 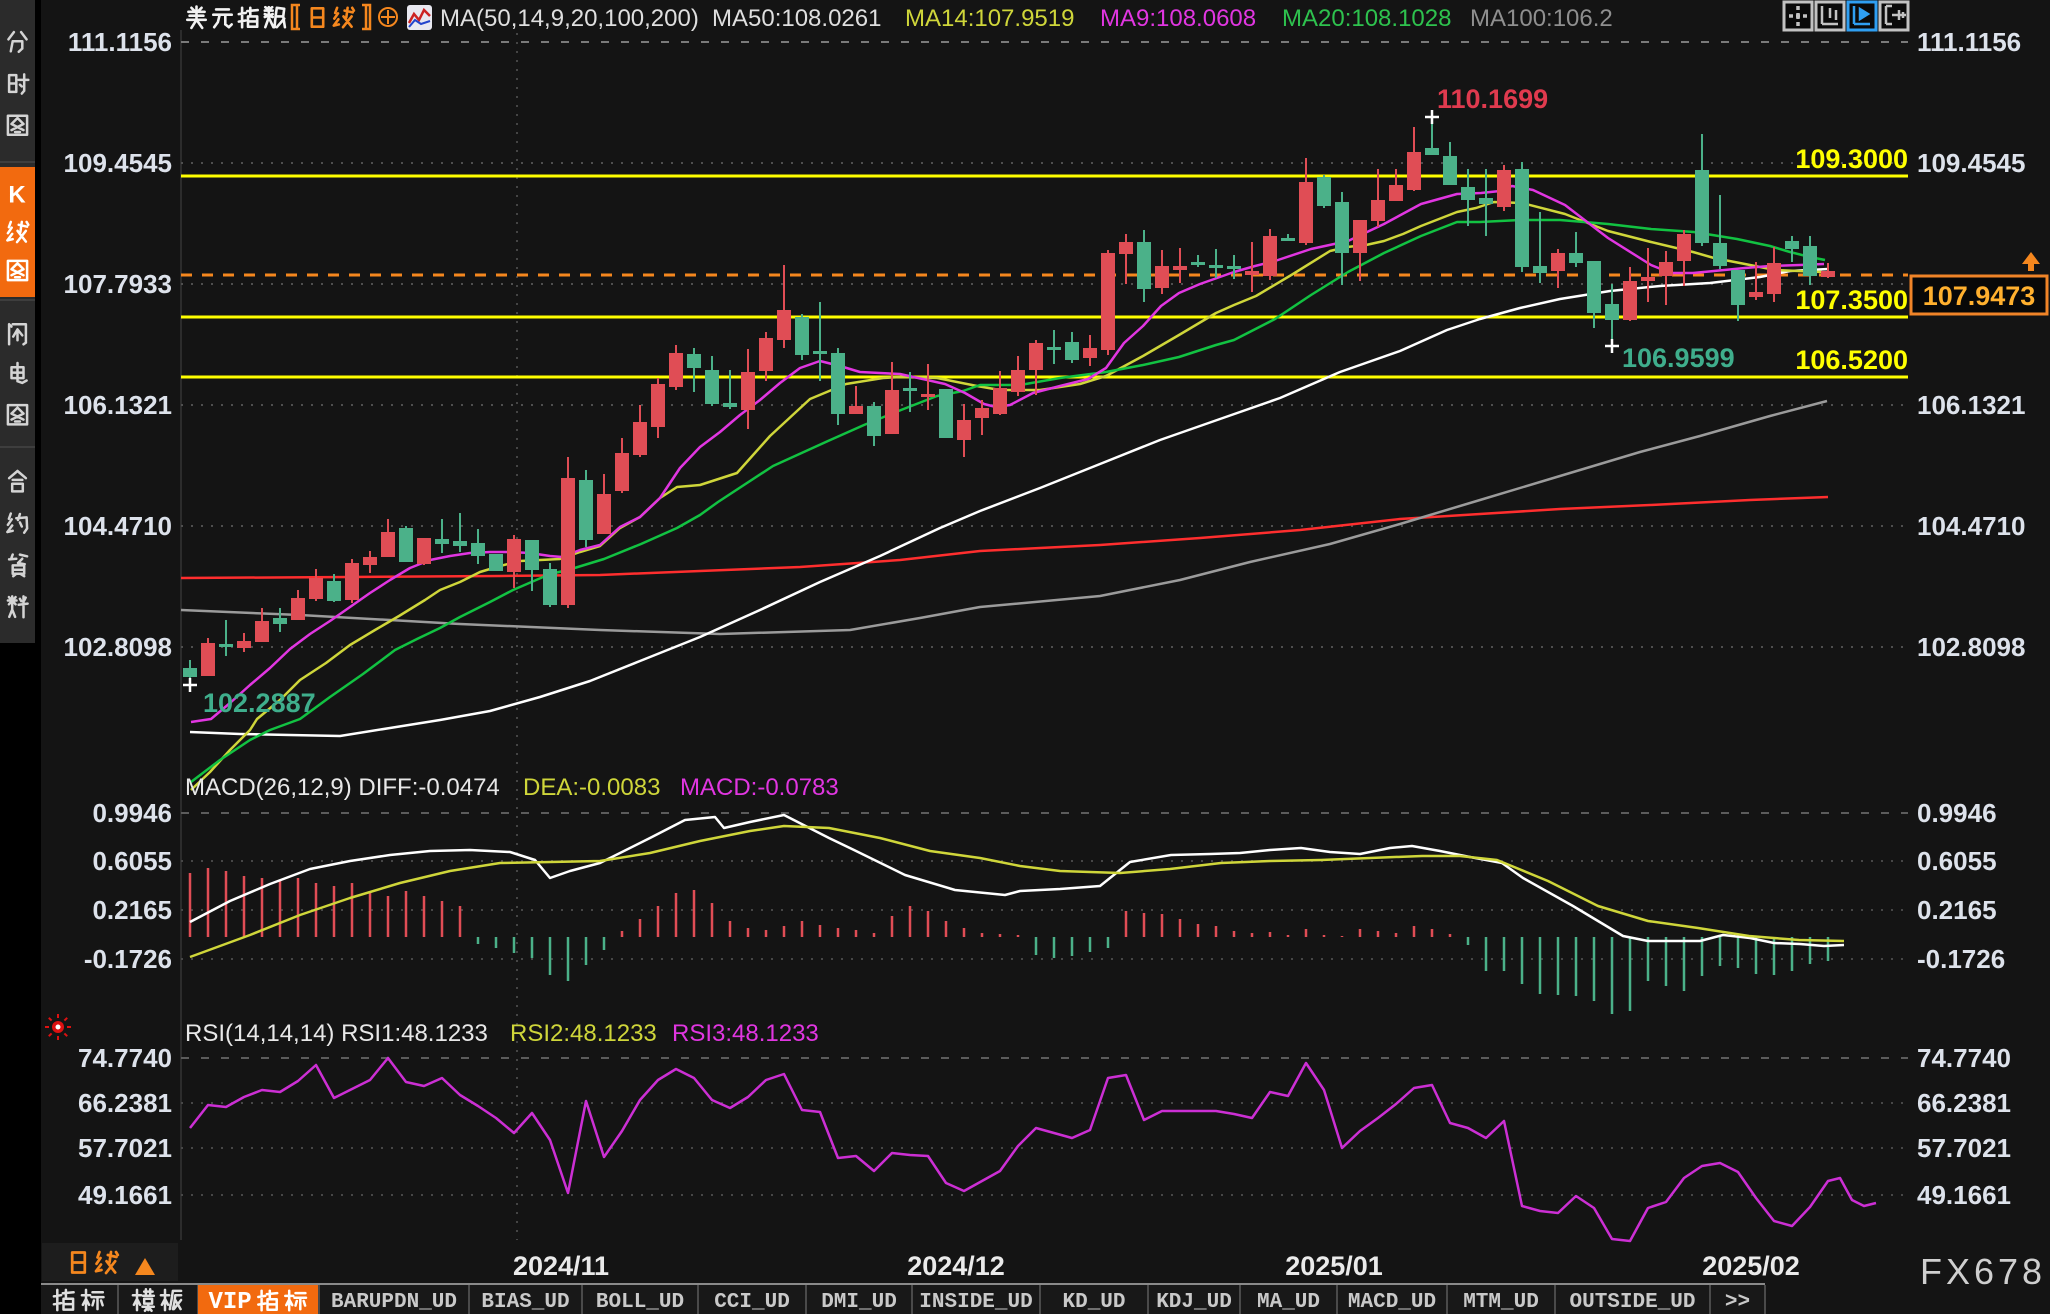 I want to click on svg-text: DMI_UD, so click(x=859, y=1302).